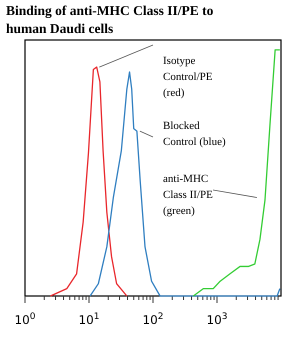 The width and height of the screenshot is (296, 341). Describe the element at coordinates (110, 19) in the screenshot. I see `chart-title: Binding of anti-MHC Class II/PE to human Daudi cells` at that location.